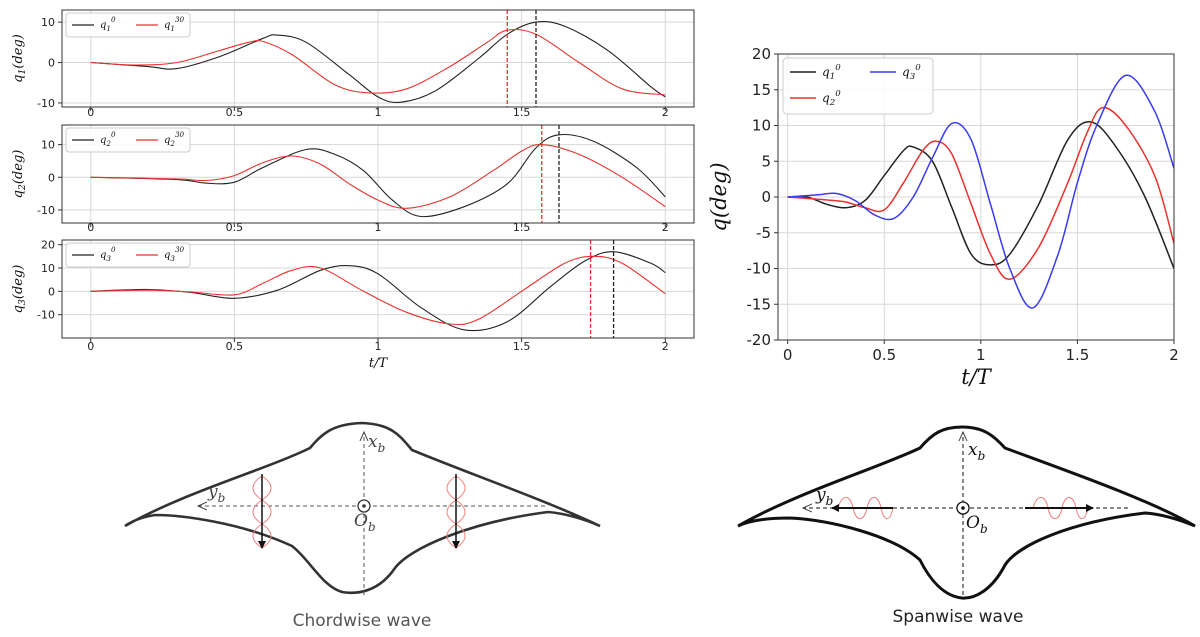 The width and height of the screenshot is (1200, 637). What do you see at coordinates (976, 451) in the screenshot?
I see `spanwise-xb-label: xb` at bounding box center [976, 451].